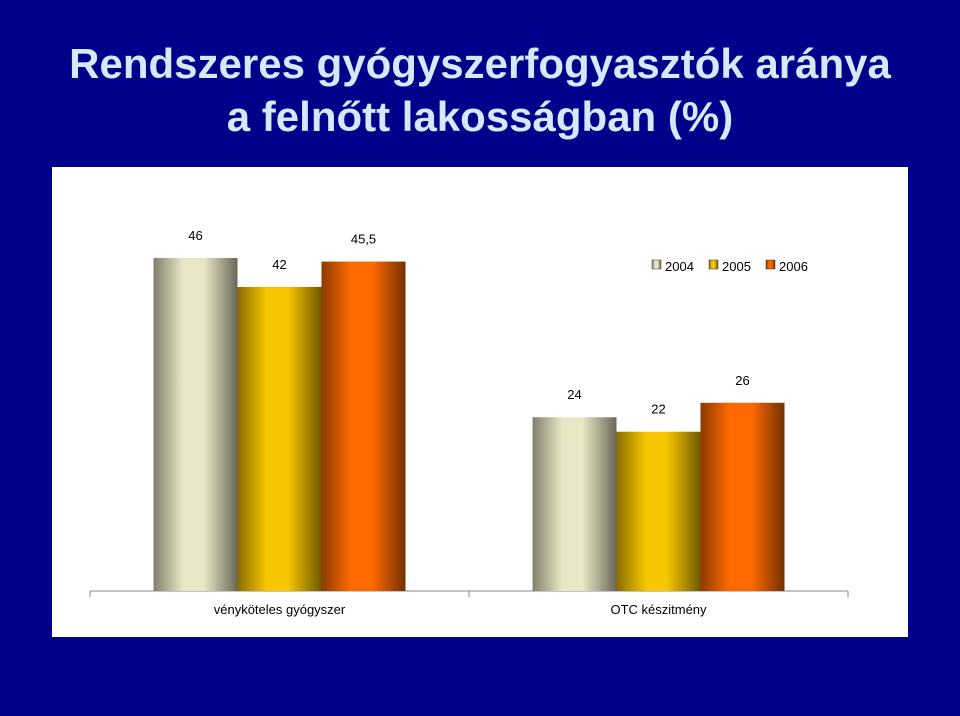 The width and height of the screenshot is (960, 716). I want to click on x-tick-label: vényköteles gyógyszer, so click(280, 609).